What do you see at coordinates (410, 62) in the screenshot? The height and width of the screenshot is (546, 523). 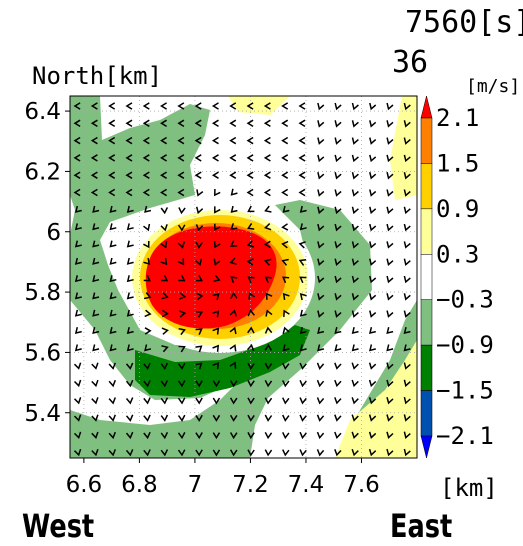 I see `frame-label: 36` at bounding box center [410, 62].